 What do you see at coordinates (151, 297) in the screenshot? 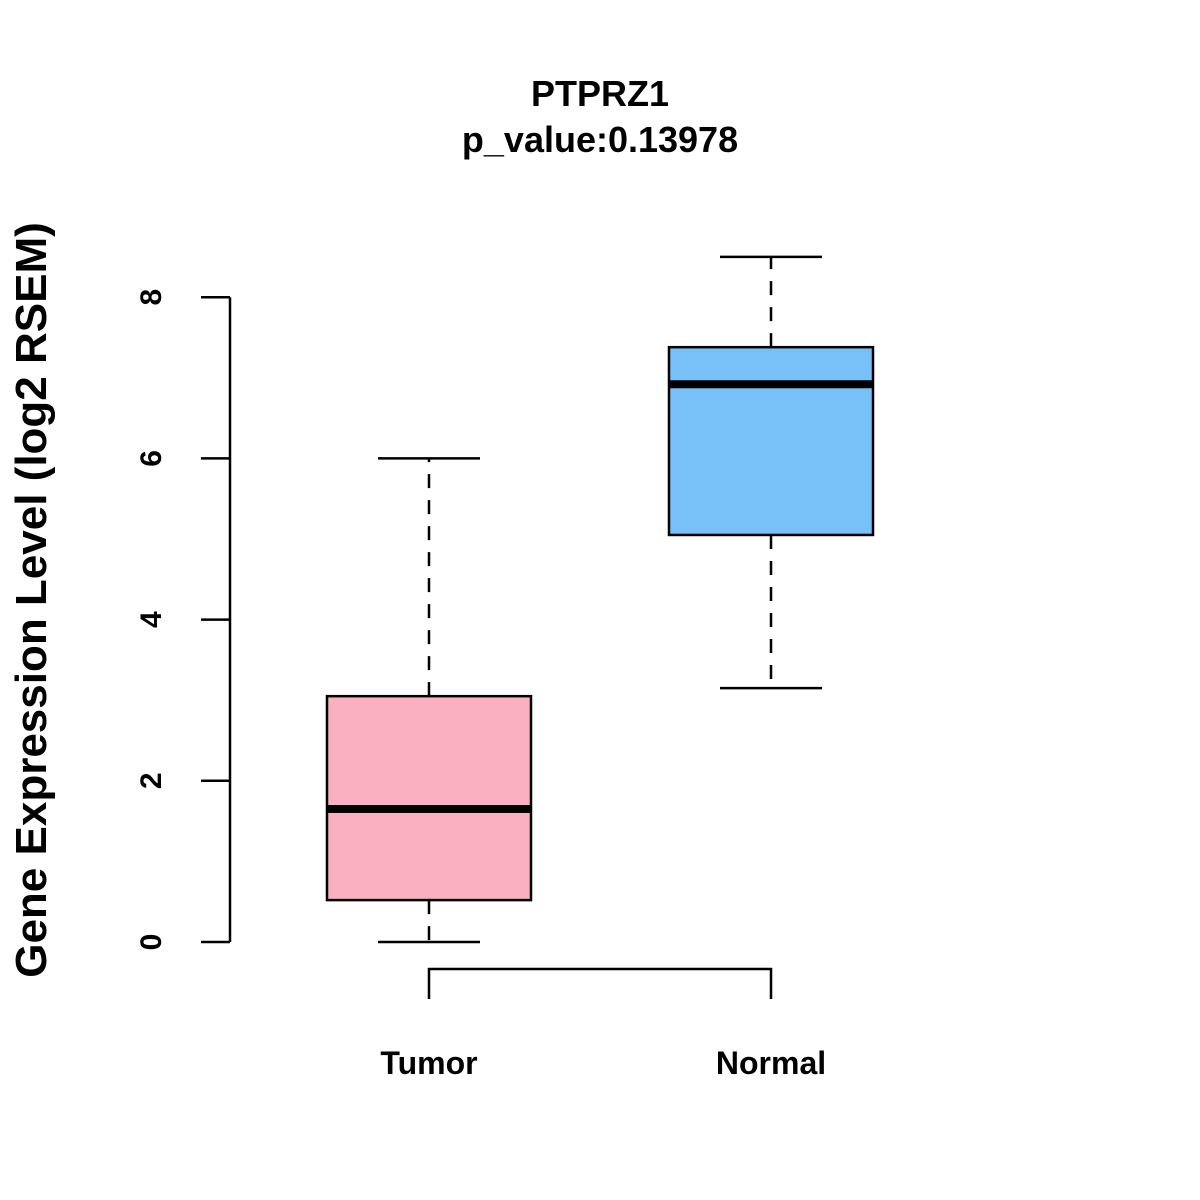
I see `y-tick-label: 8` at bounding box center [151, 297].